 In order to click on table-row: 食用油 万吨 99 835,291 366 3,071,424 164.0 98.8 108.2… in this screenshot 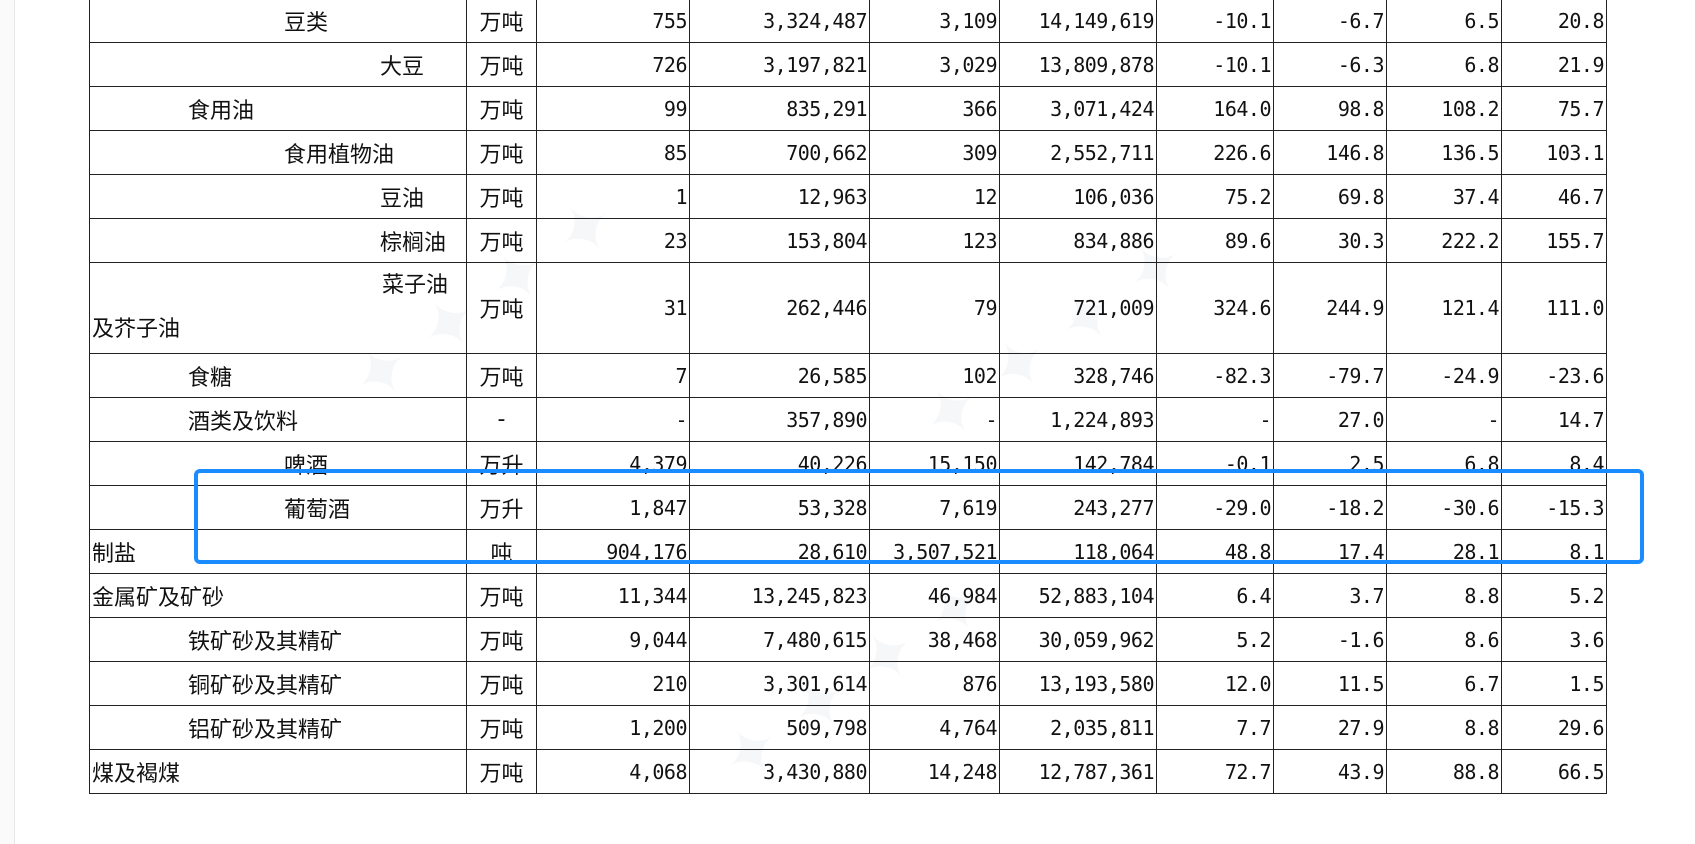, I will do `click(848, 108)`.